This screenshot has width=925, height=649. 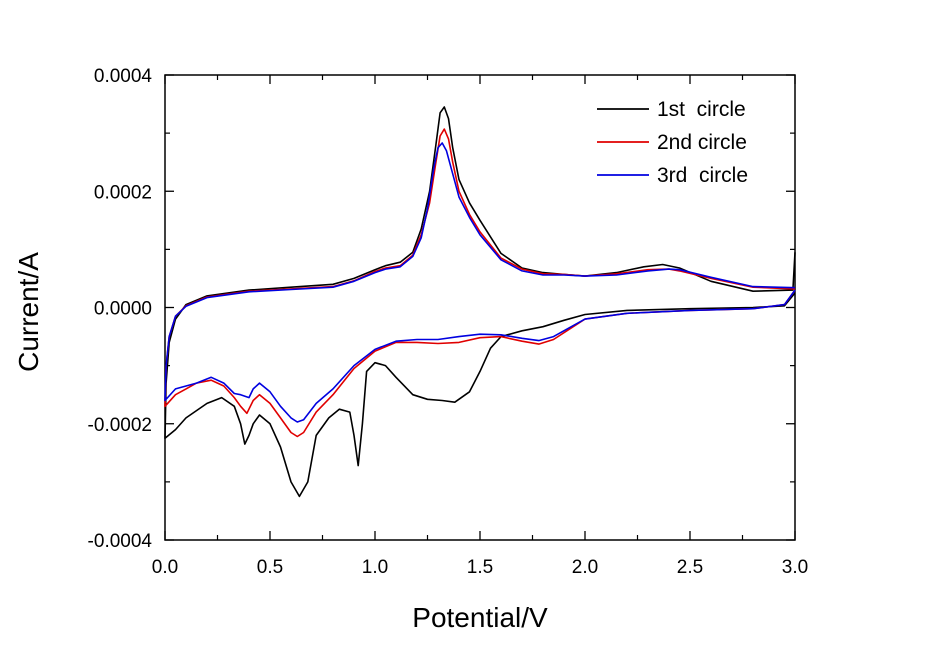 I want to click on y-tick-labels: 0.0004 0.0002 0.0000 -0.0002 -0.0004, so click(x=120, y=309).